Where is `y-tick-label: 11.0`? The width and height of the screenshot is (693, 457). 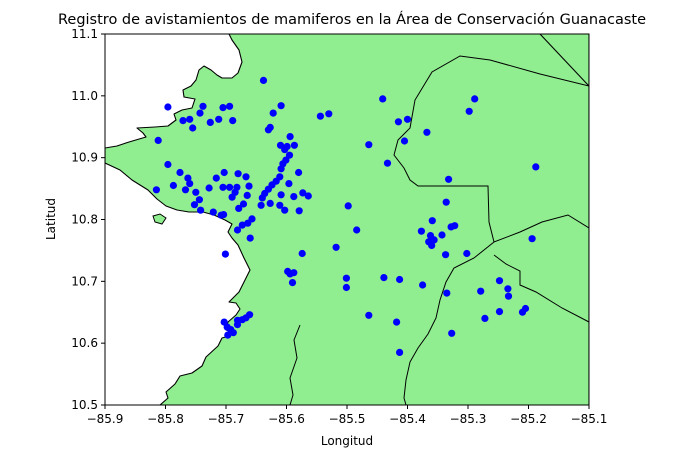
y-tick-label: 11.0 is located at coordinates (84, 96).